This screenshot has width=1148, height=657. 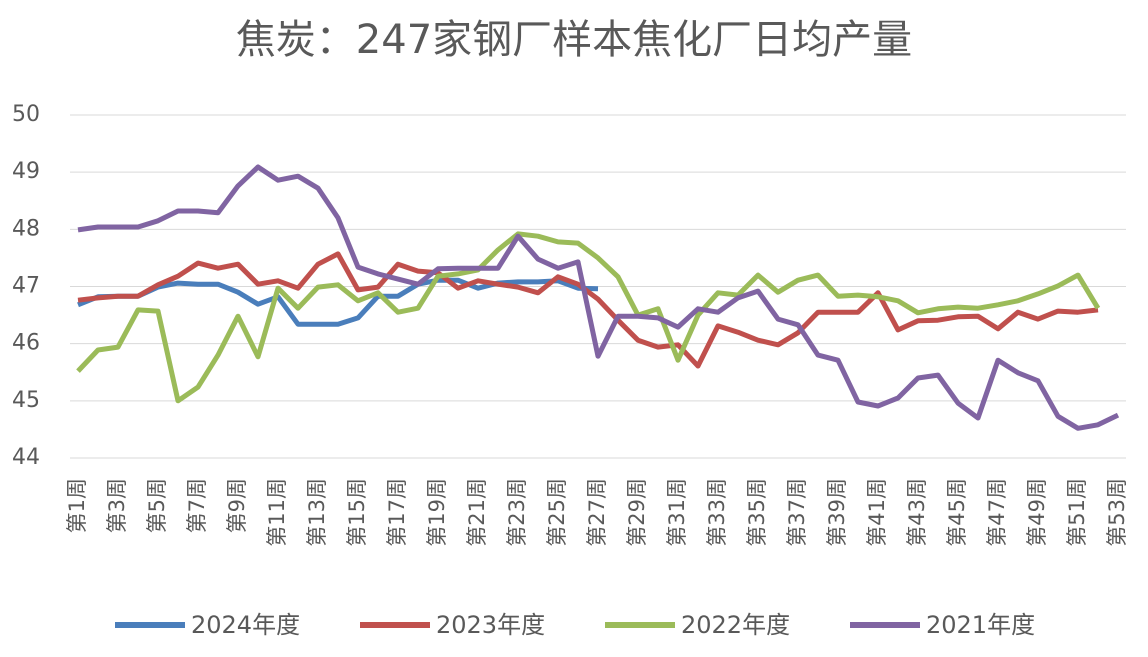 What do you see at coordinates (26, 400) in the screenshot?
I see `y-tick-label: 45` at bounding box center [26, 400].